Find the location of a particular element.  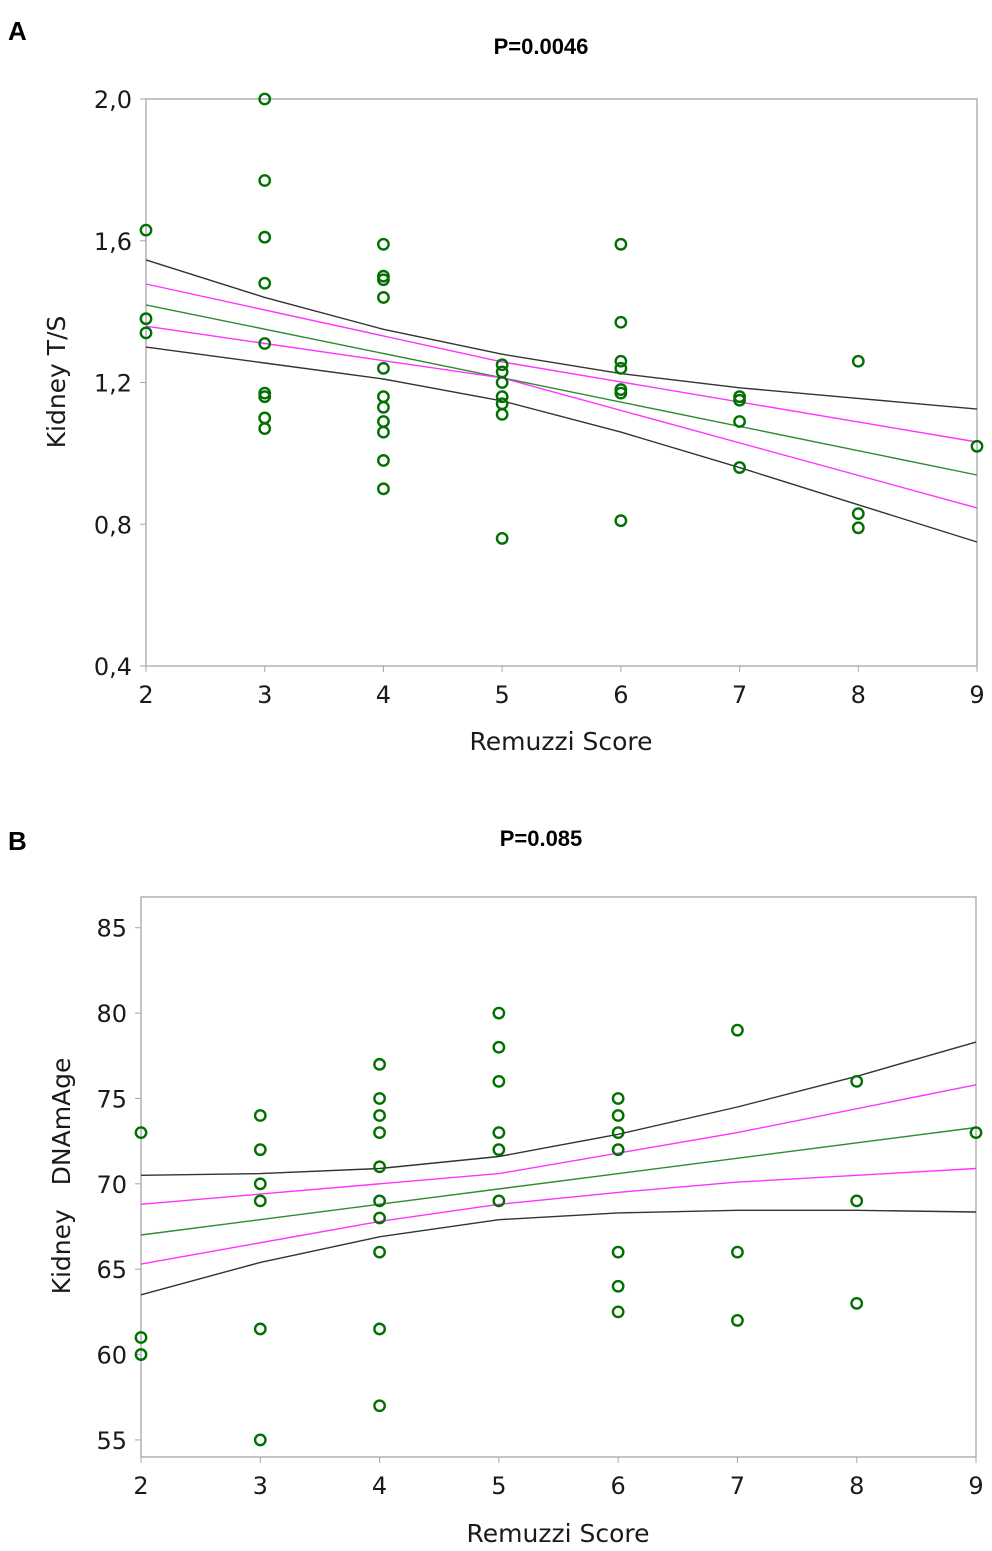

y-axis-label: Kidney DNAmAge is located at coordinates (61, 1176).